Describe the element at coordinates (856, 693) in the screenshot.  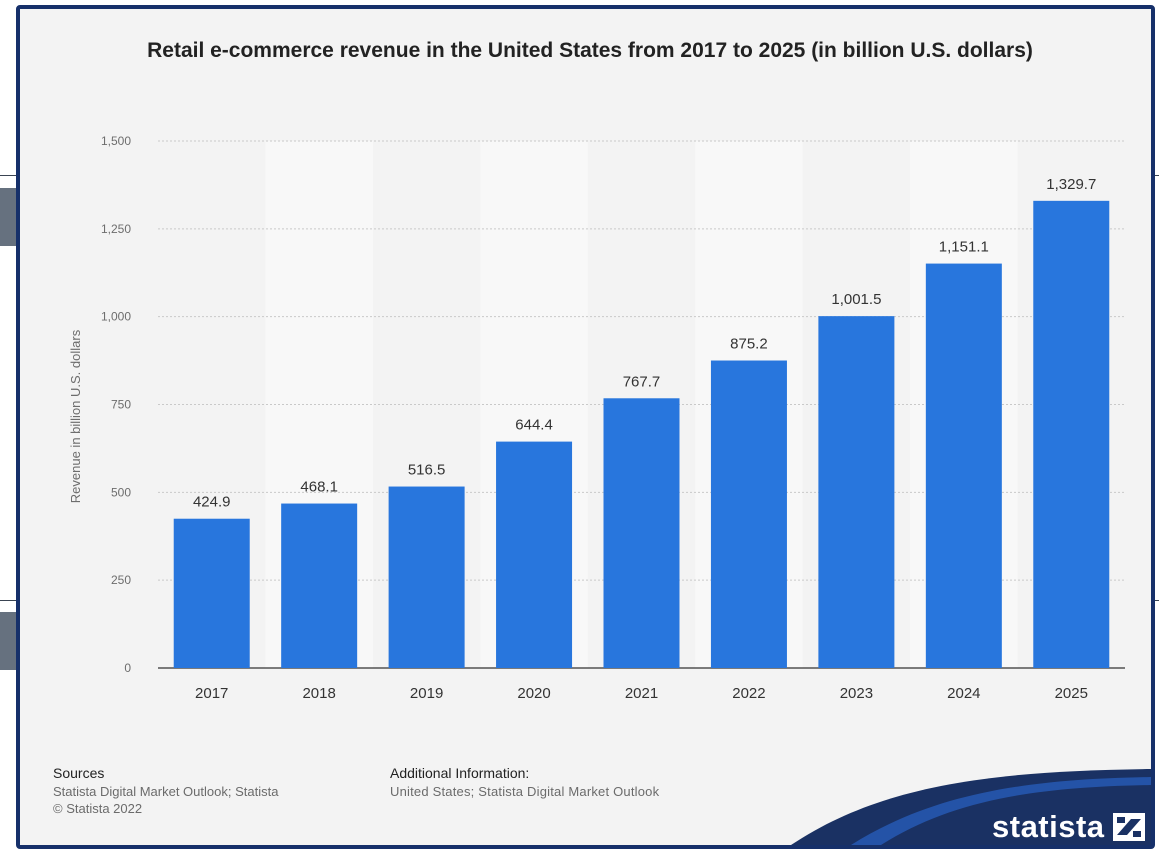
I see `x-tick-label: 2023` at that location.